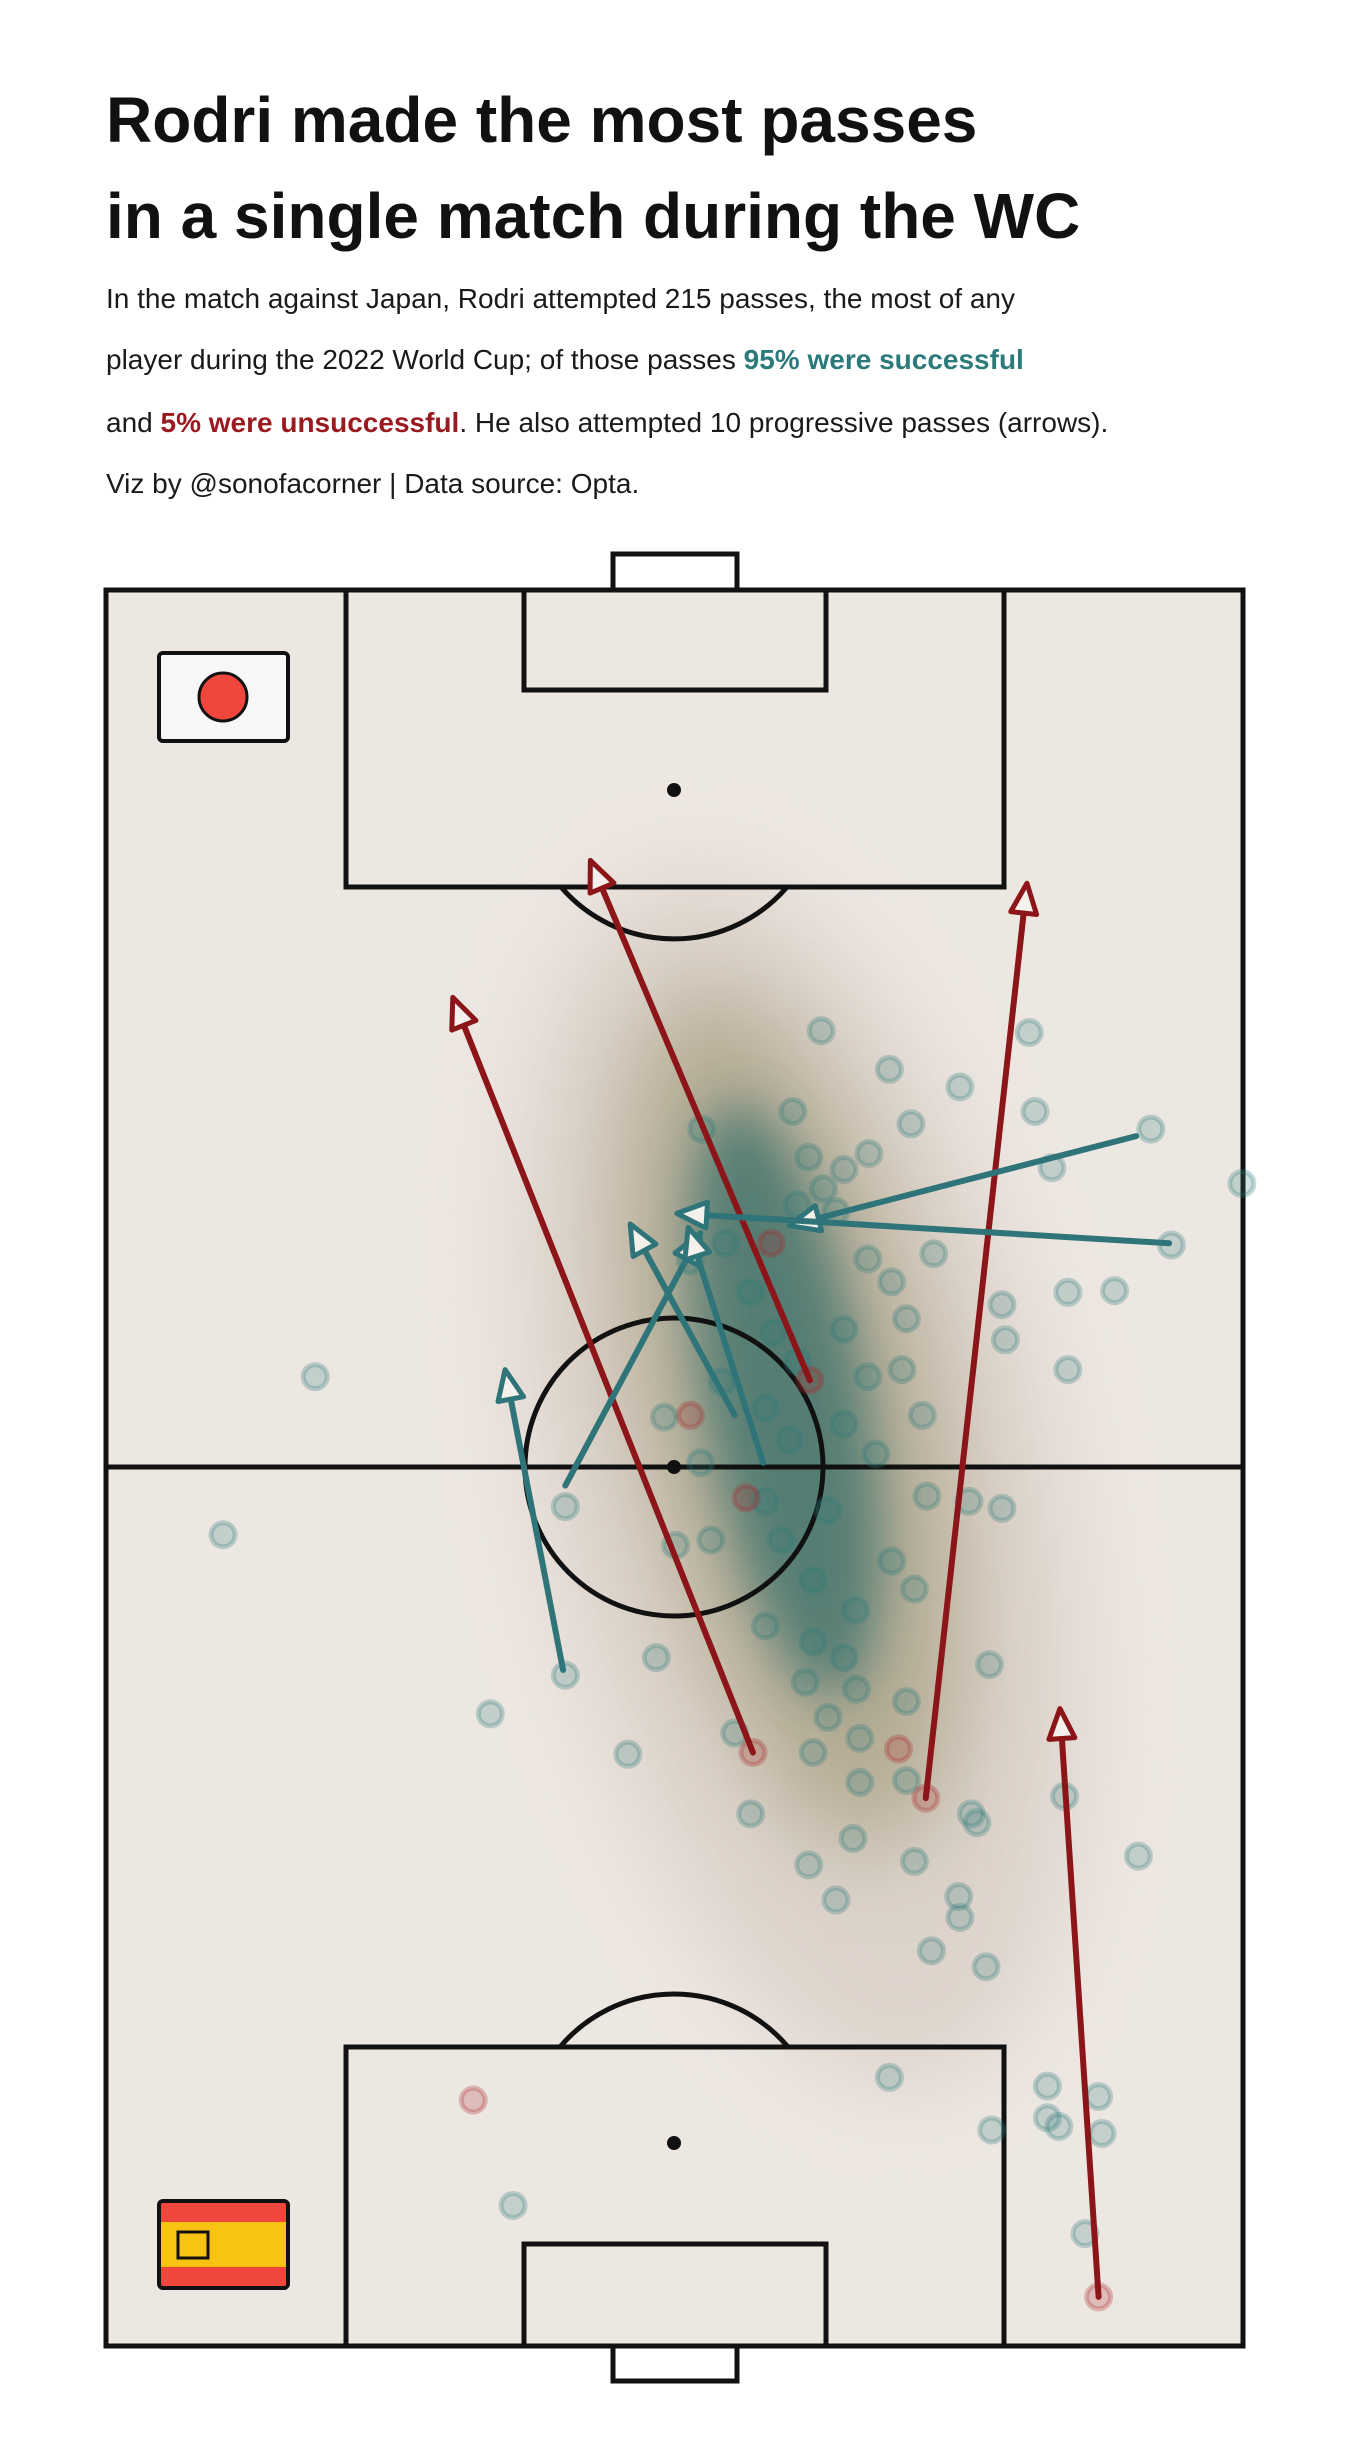 This screenshot has height=2451, width=1348. What do you see at coordinates (193, 2245) in the screenshot?
I see `flag-emblem` at bounding box center [193, 2245].